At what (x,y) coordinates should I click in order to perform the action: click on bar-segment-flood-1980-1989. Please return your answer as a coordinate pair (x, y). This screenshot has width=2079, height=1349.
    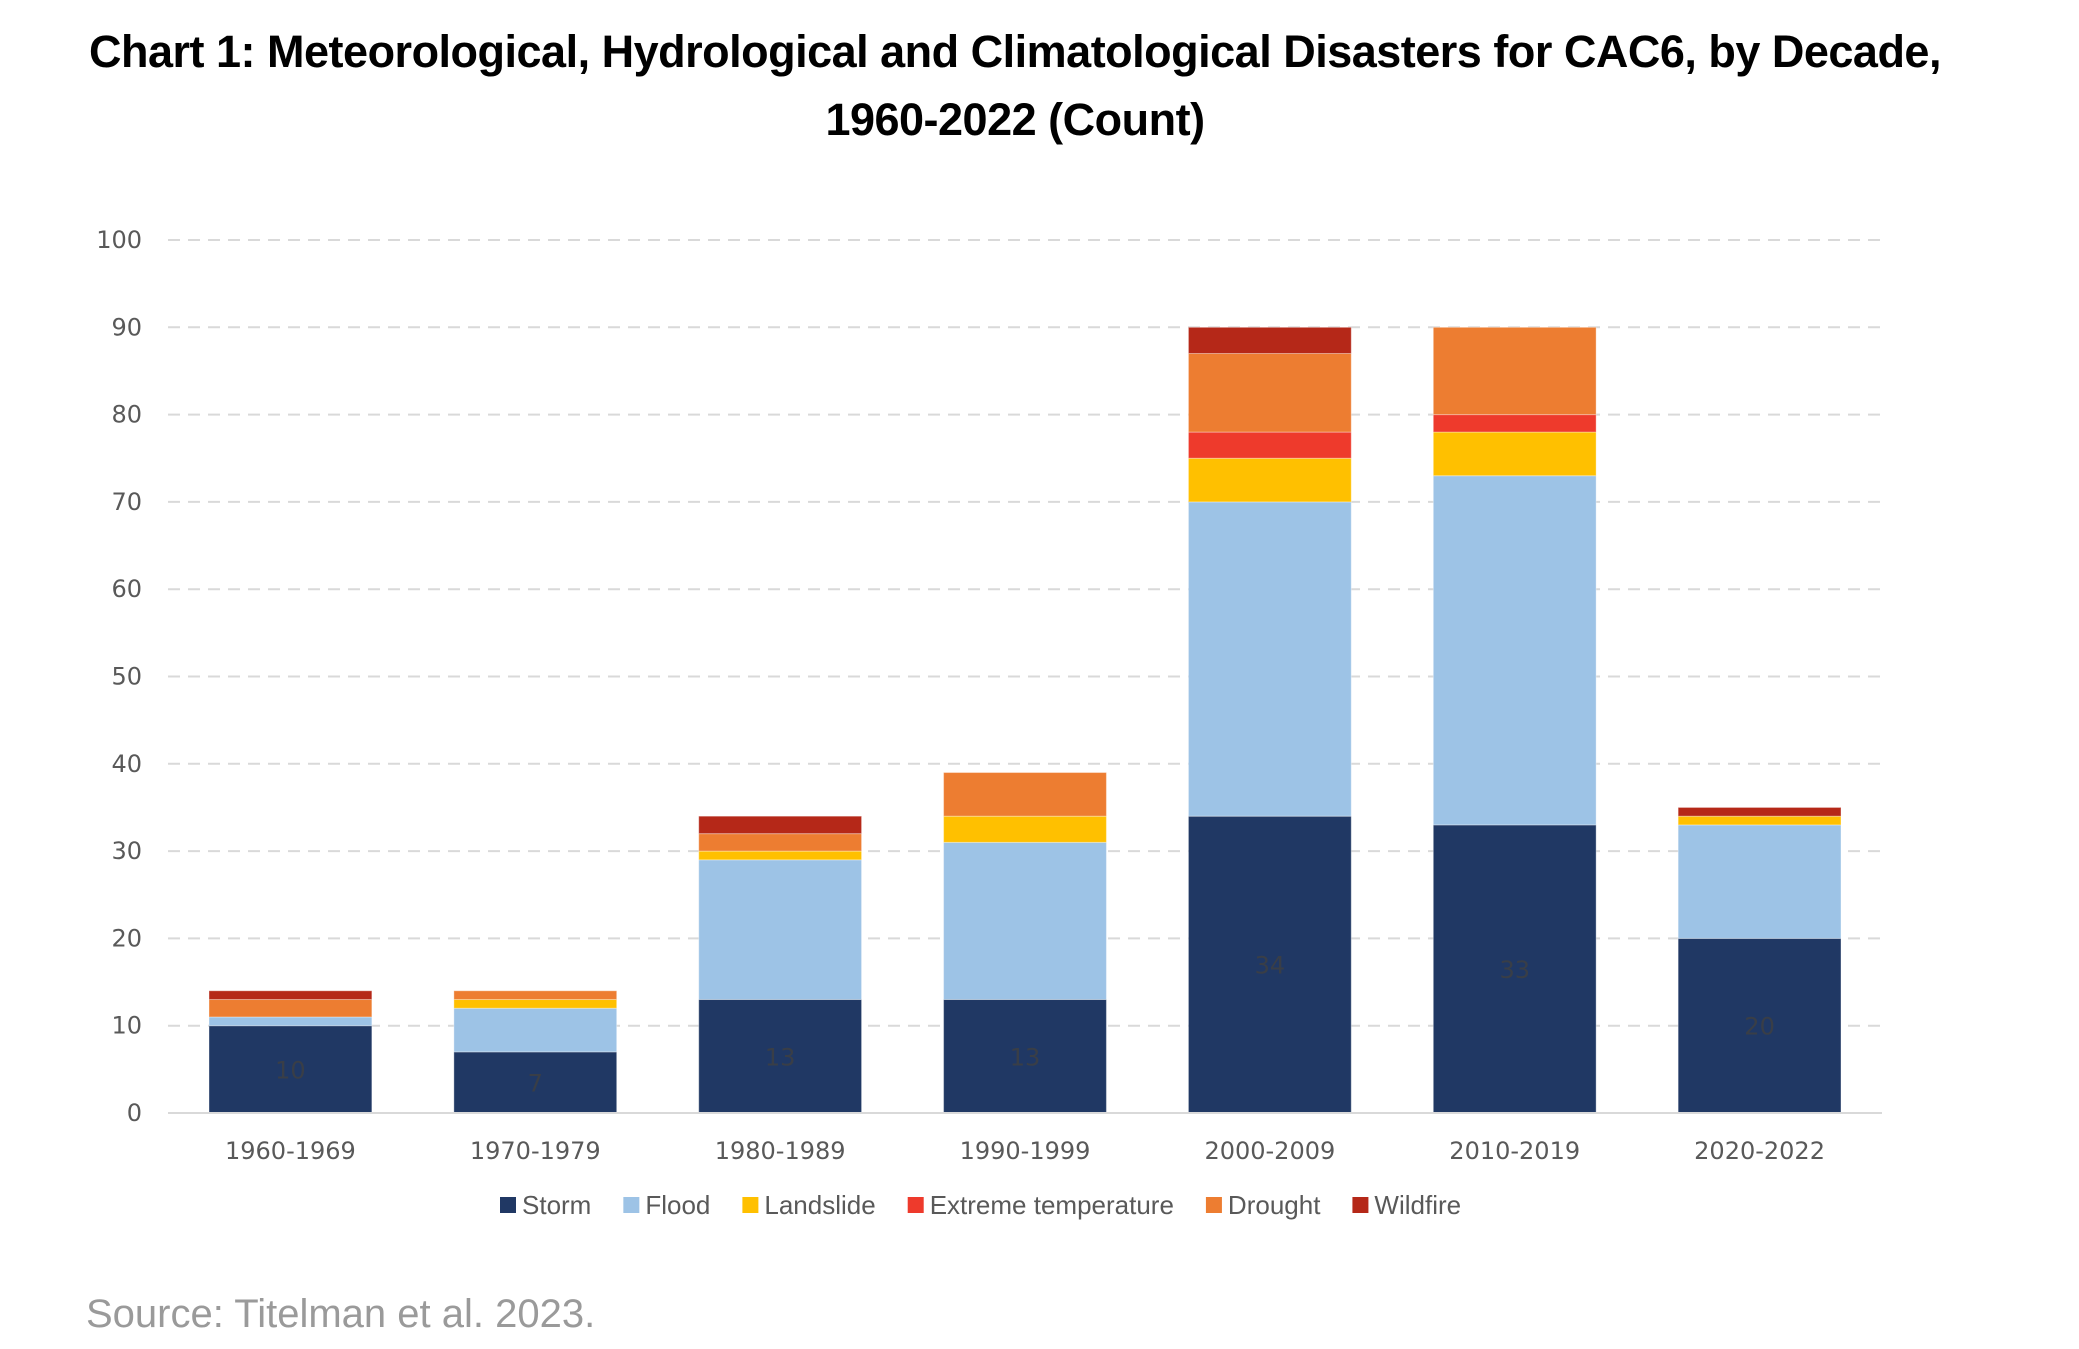
    Looking at the image, I should click on (780, 930).